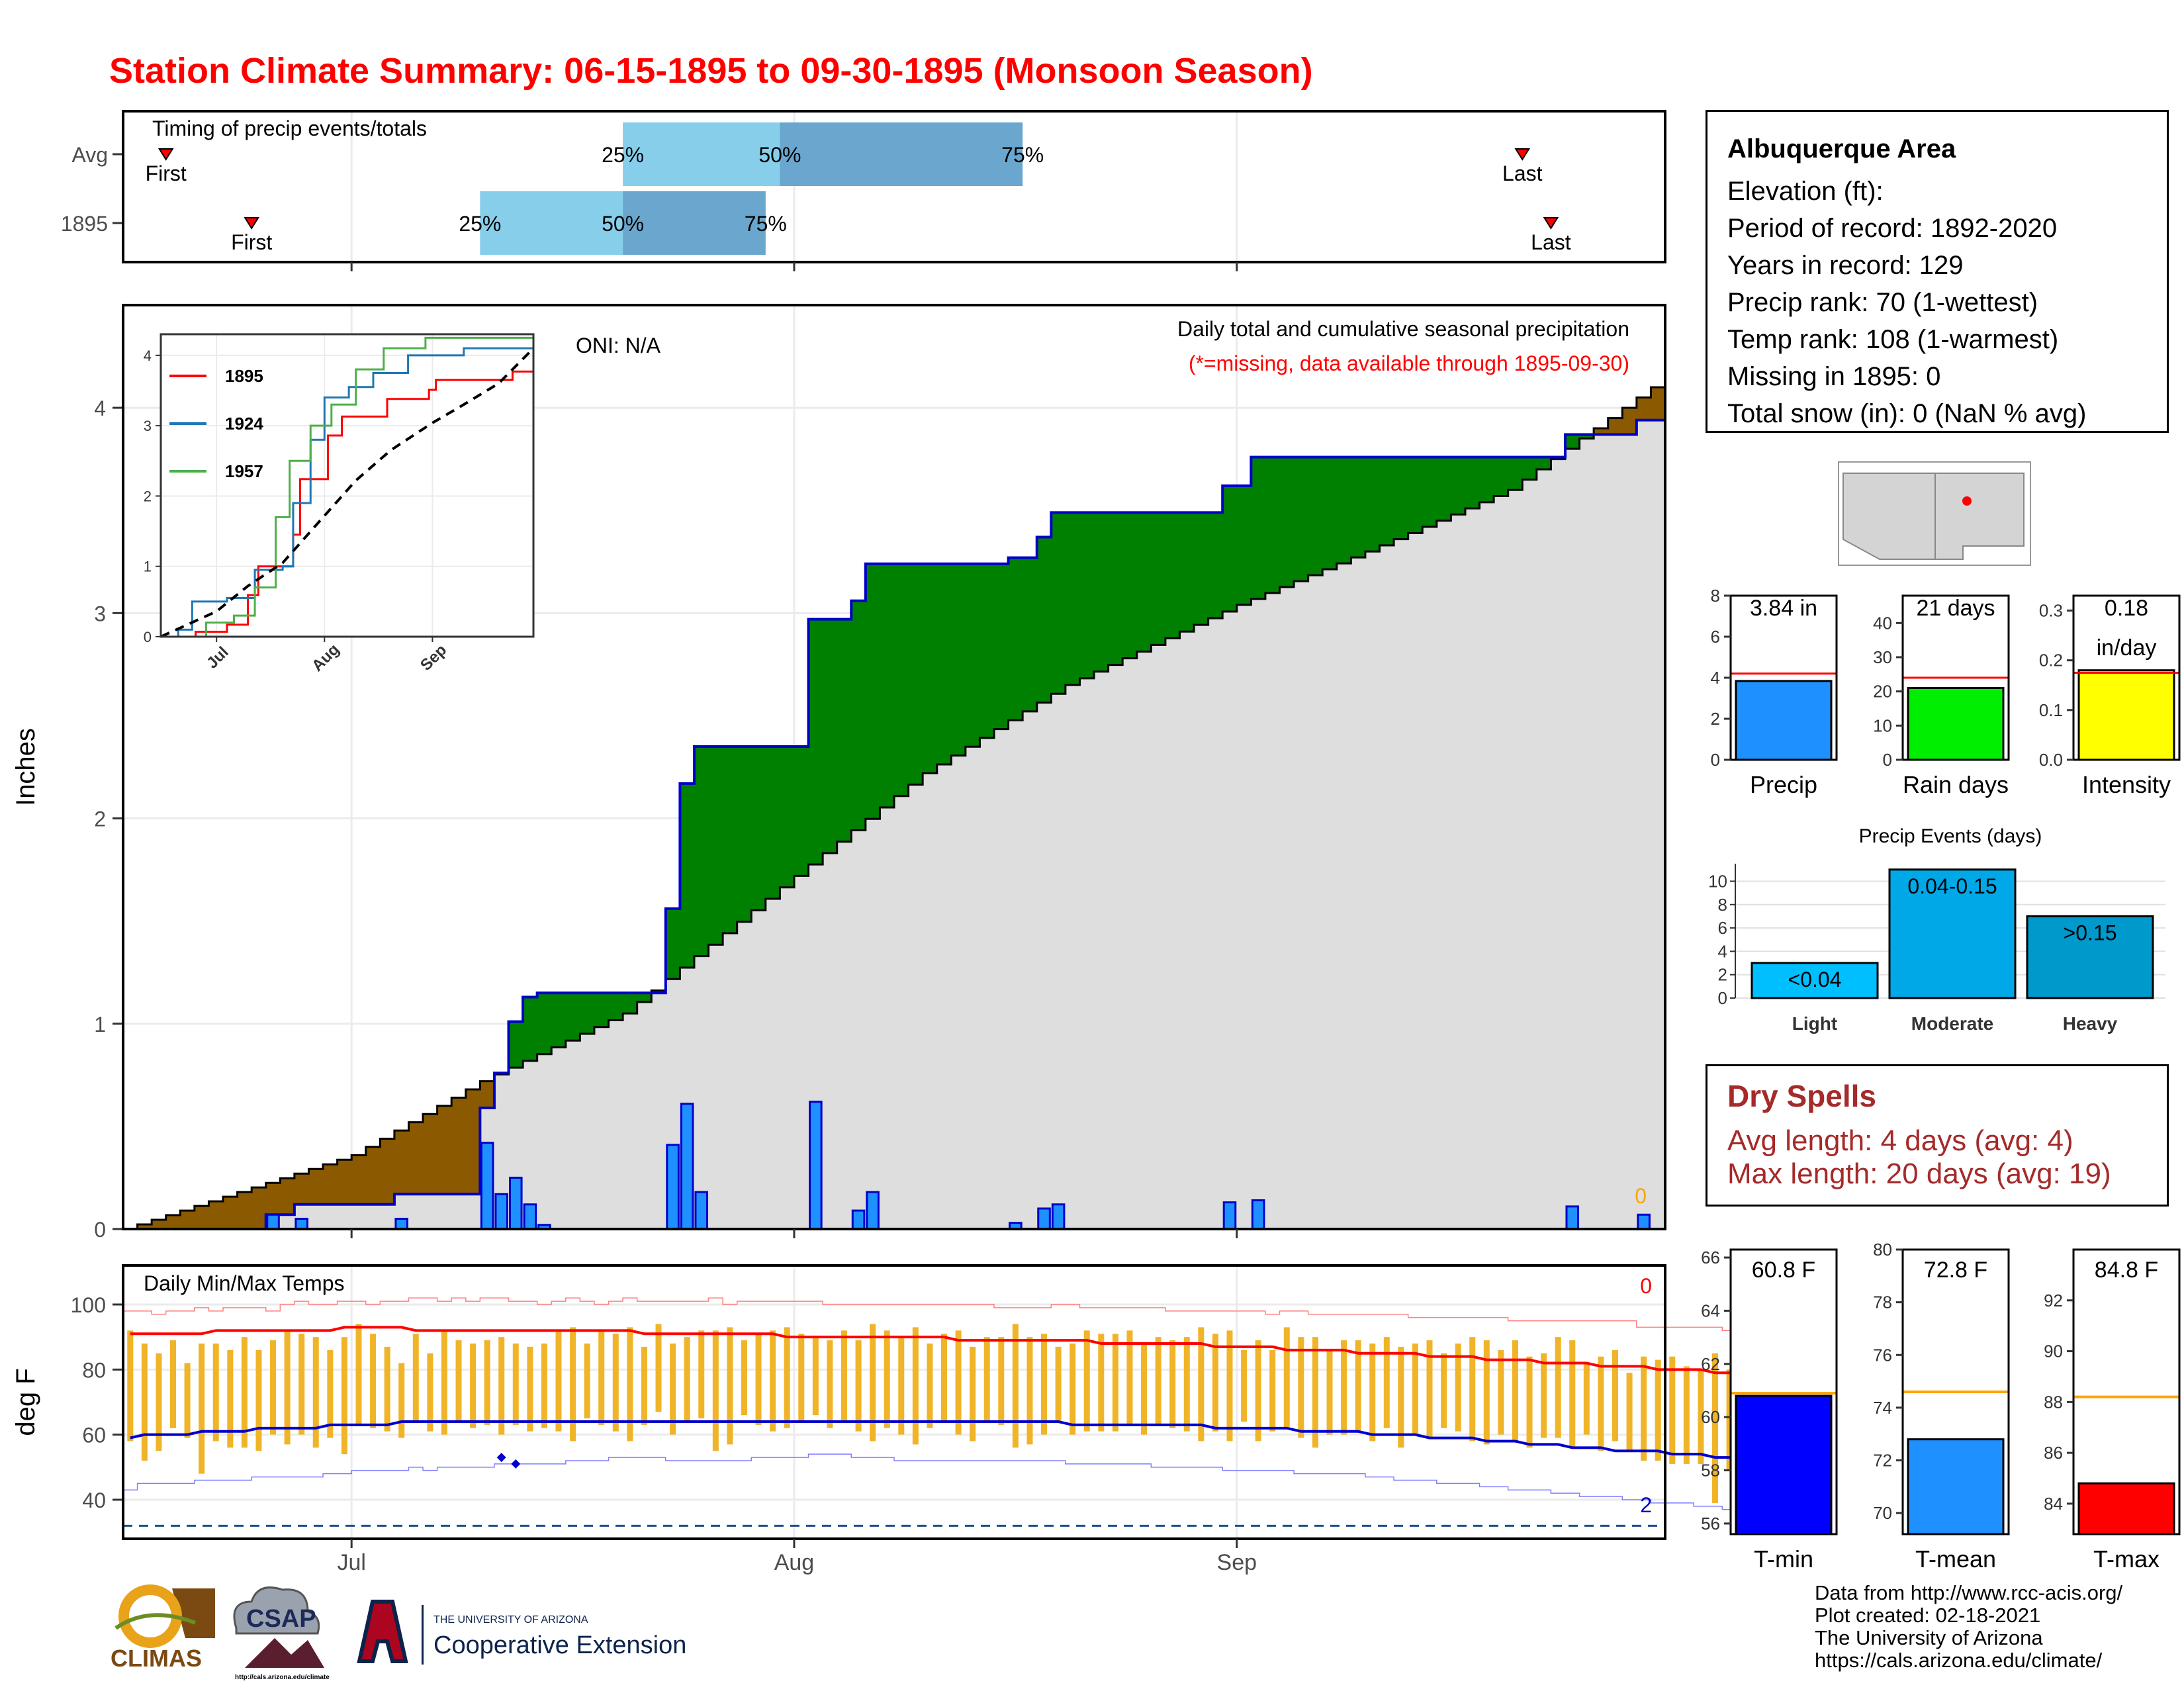 The width and height of the screenshot is (2184, 1691). What do you see at coordinates (100, 819) in the screenshot?
I see `precip-y-tick-label: 2` at bounding box center [100, 819].